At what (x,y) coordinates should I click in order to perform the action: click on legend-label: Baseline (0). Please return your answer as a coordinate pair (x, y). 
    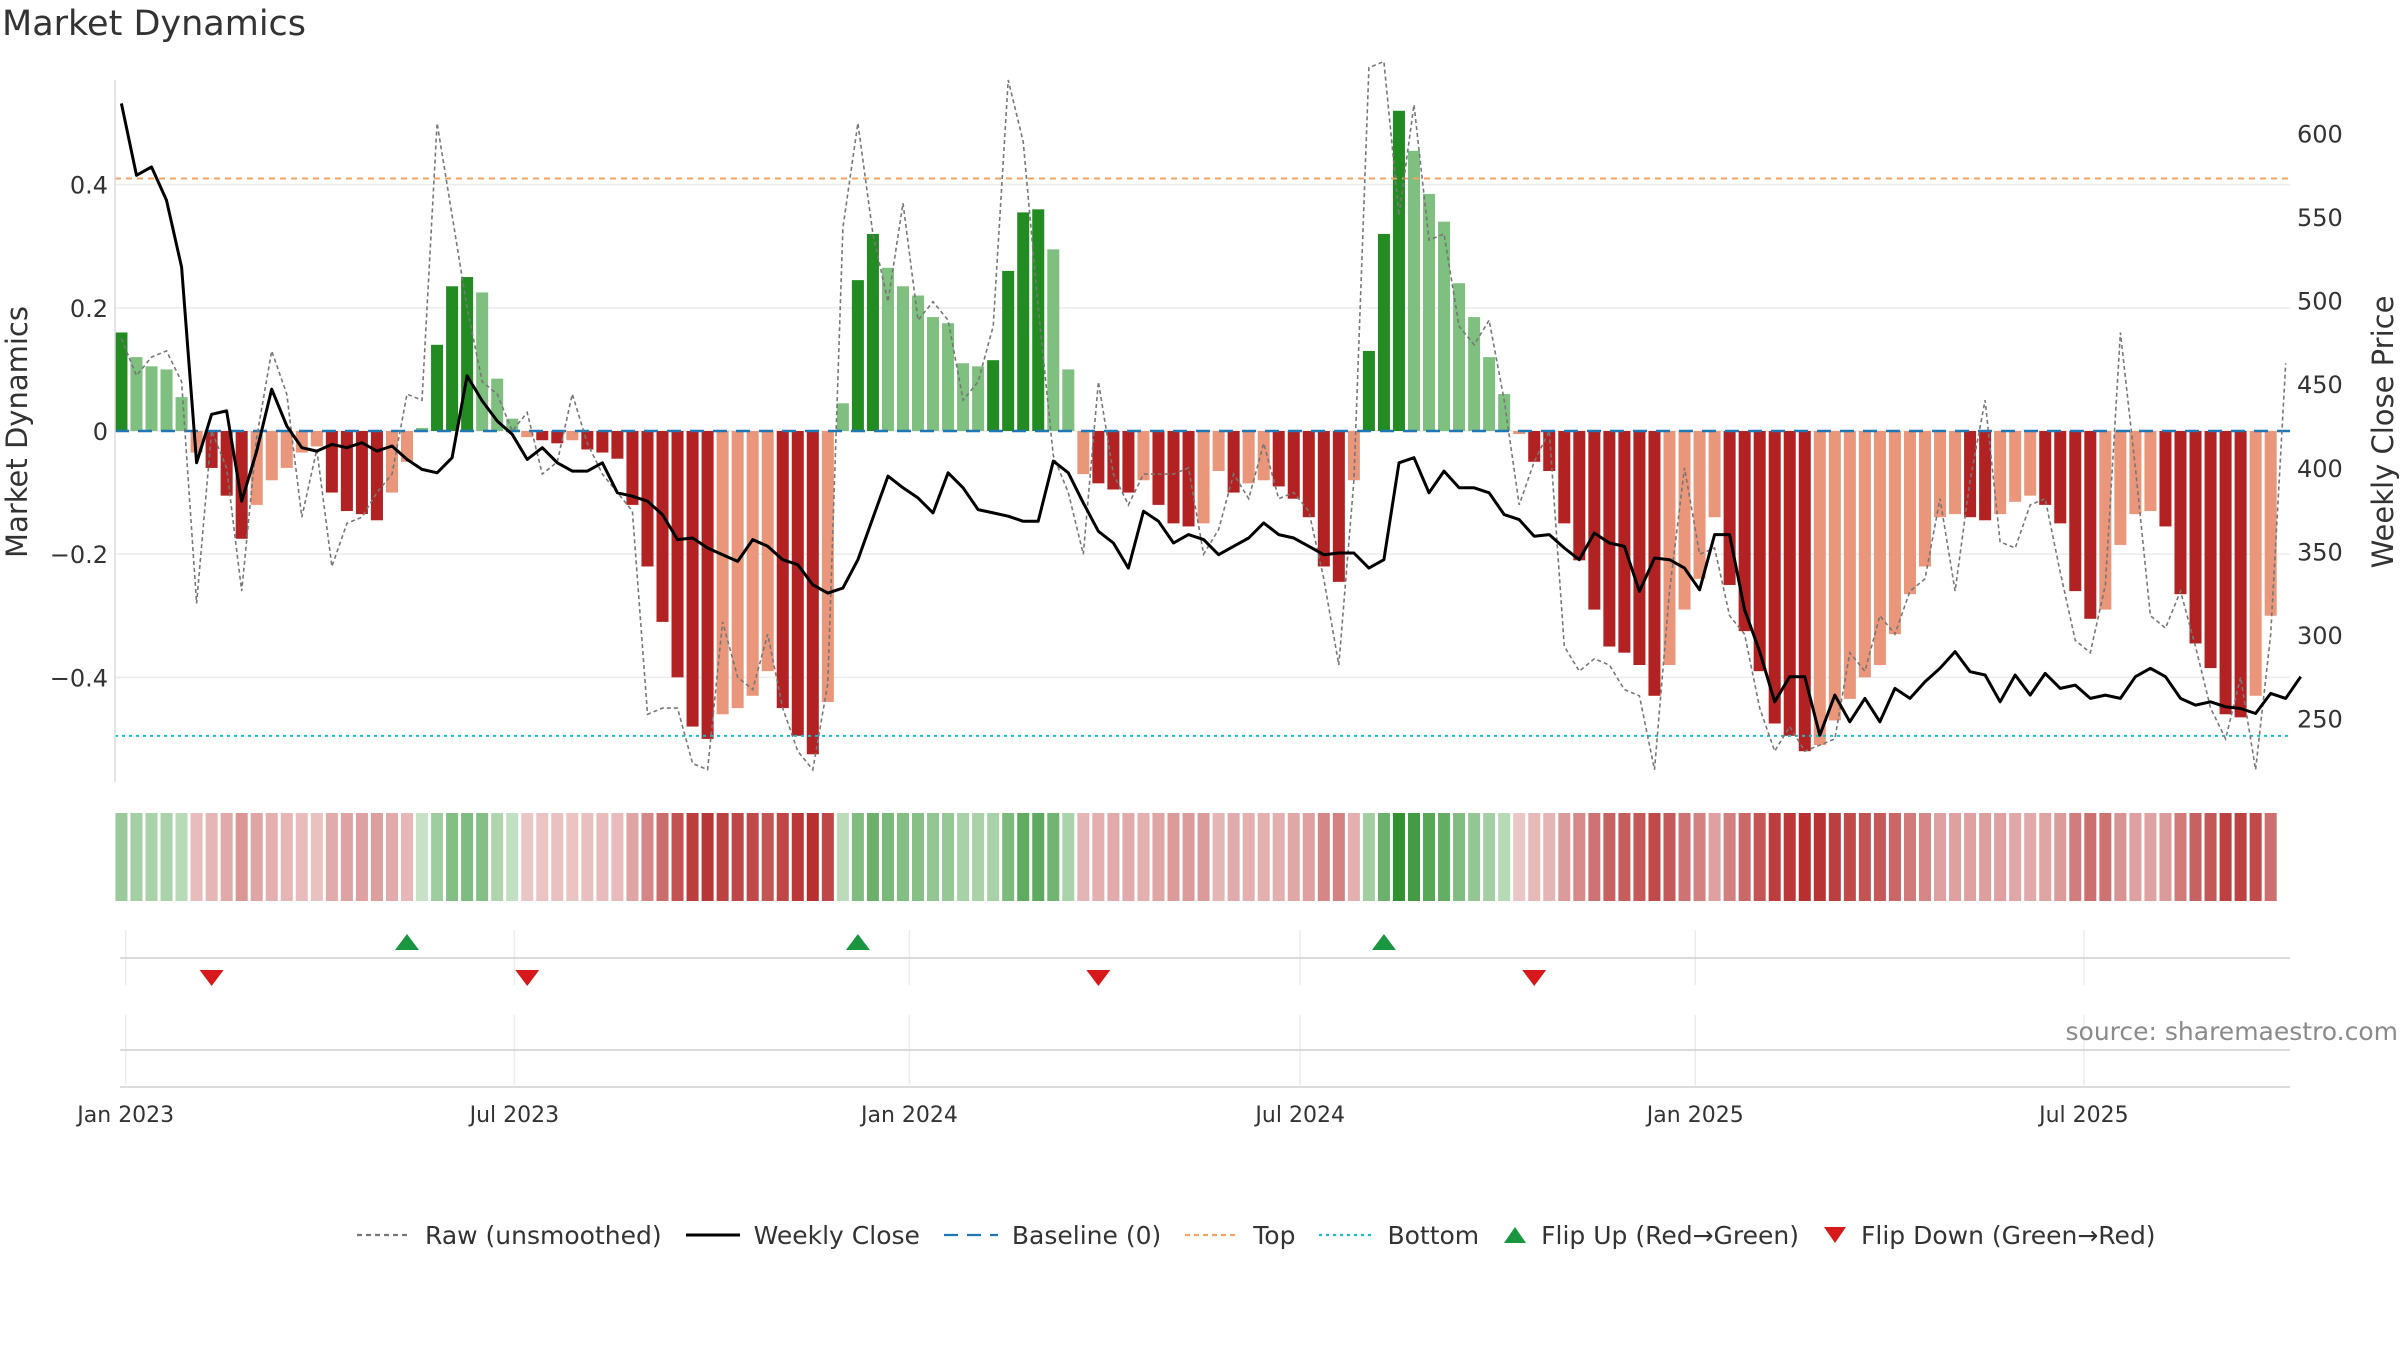
    Looking at the image, I should click on (1086, 1235).